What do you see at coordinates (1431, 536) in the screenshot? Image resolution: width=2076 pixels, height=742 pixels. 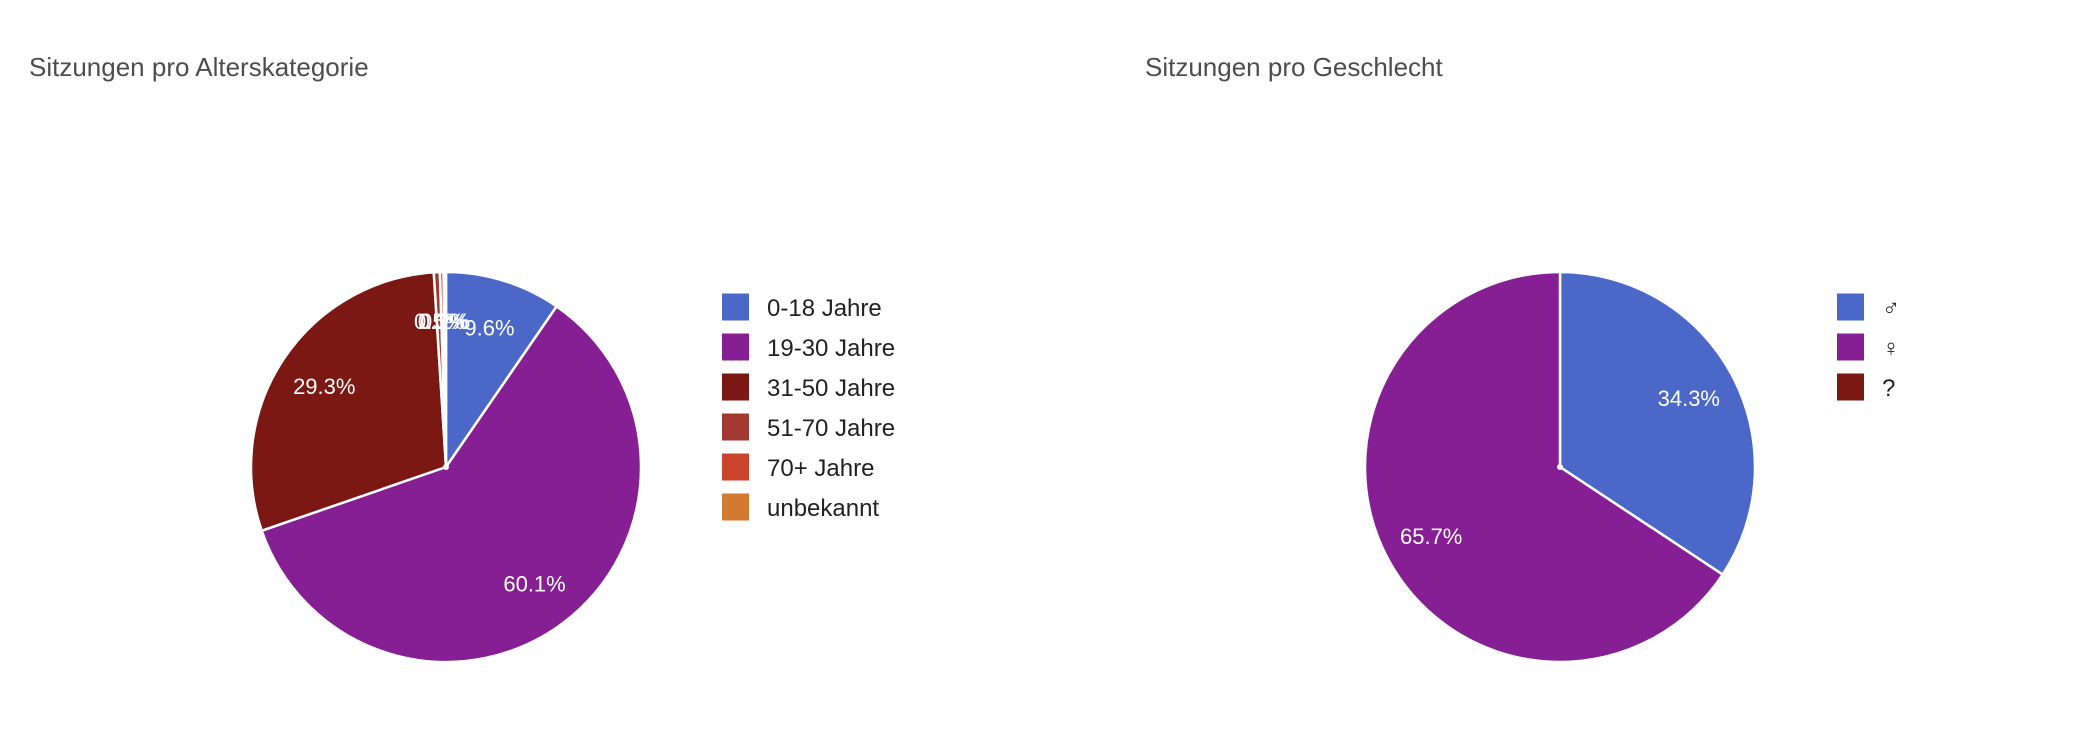 I see `slice-data-label: 65.7%` at bounding box center [1431, 536].